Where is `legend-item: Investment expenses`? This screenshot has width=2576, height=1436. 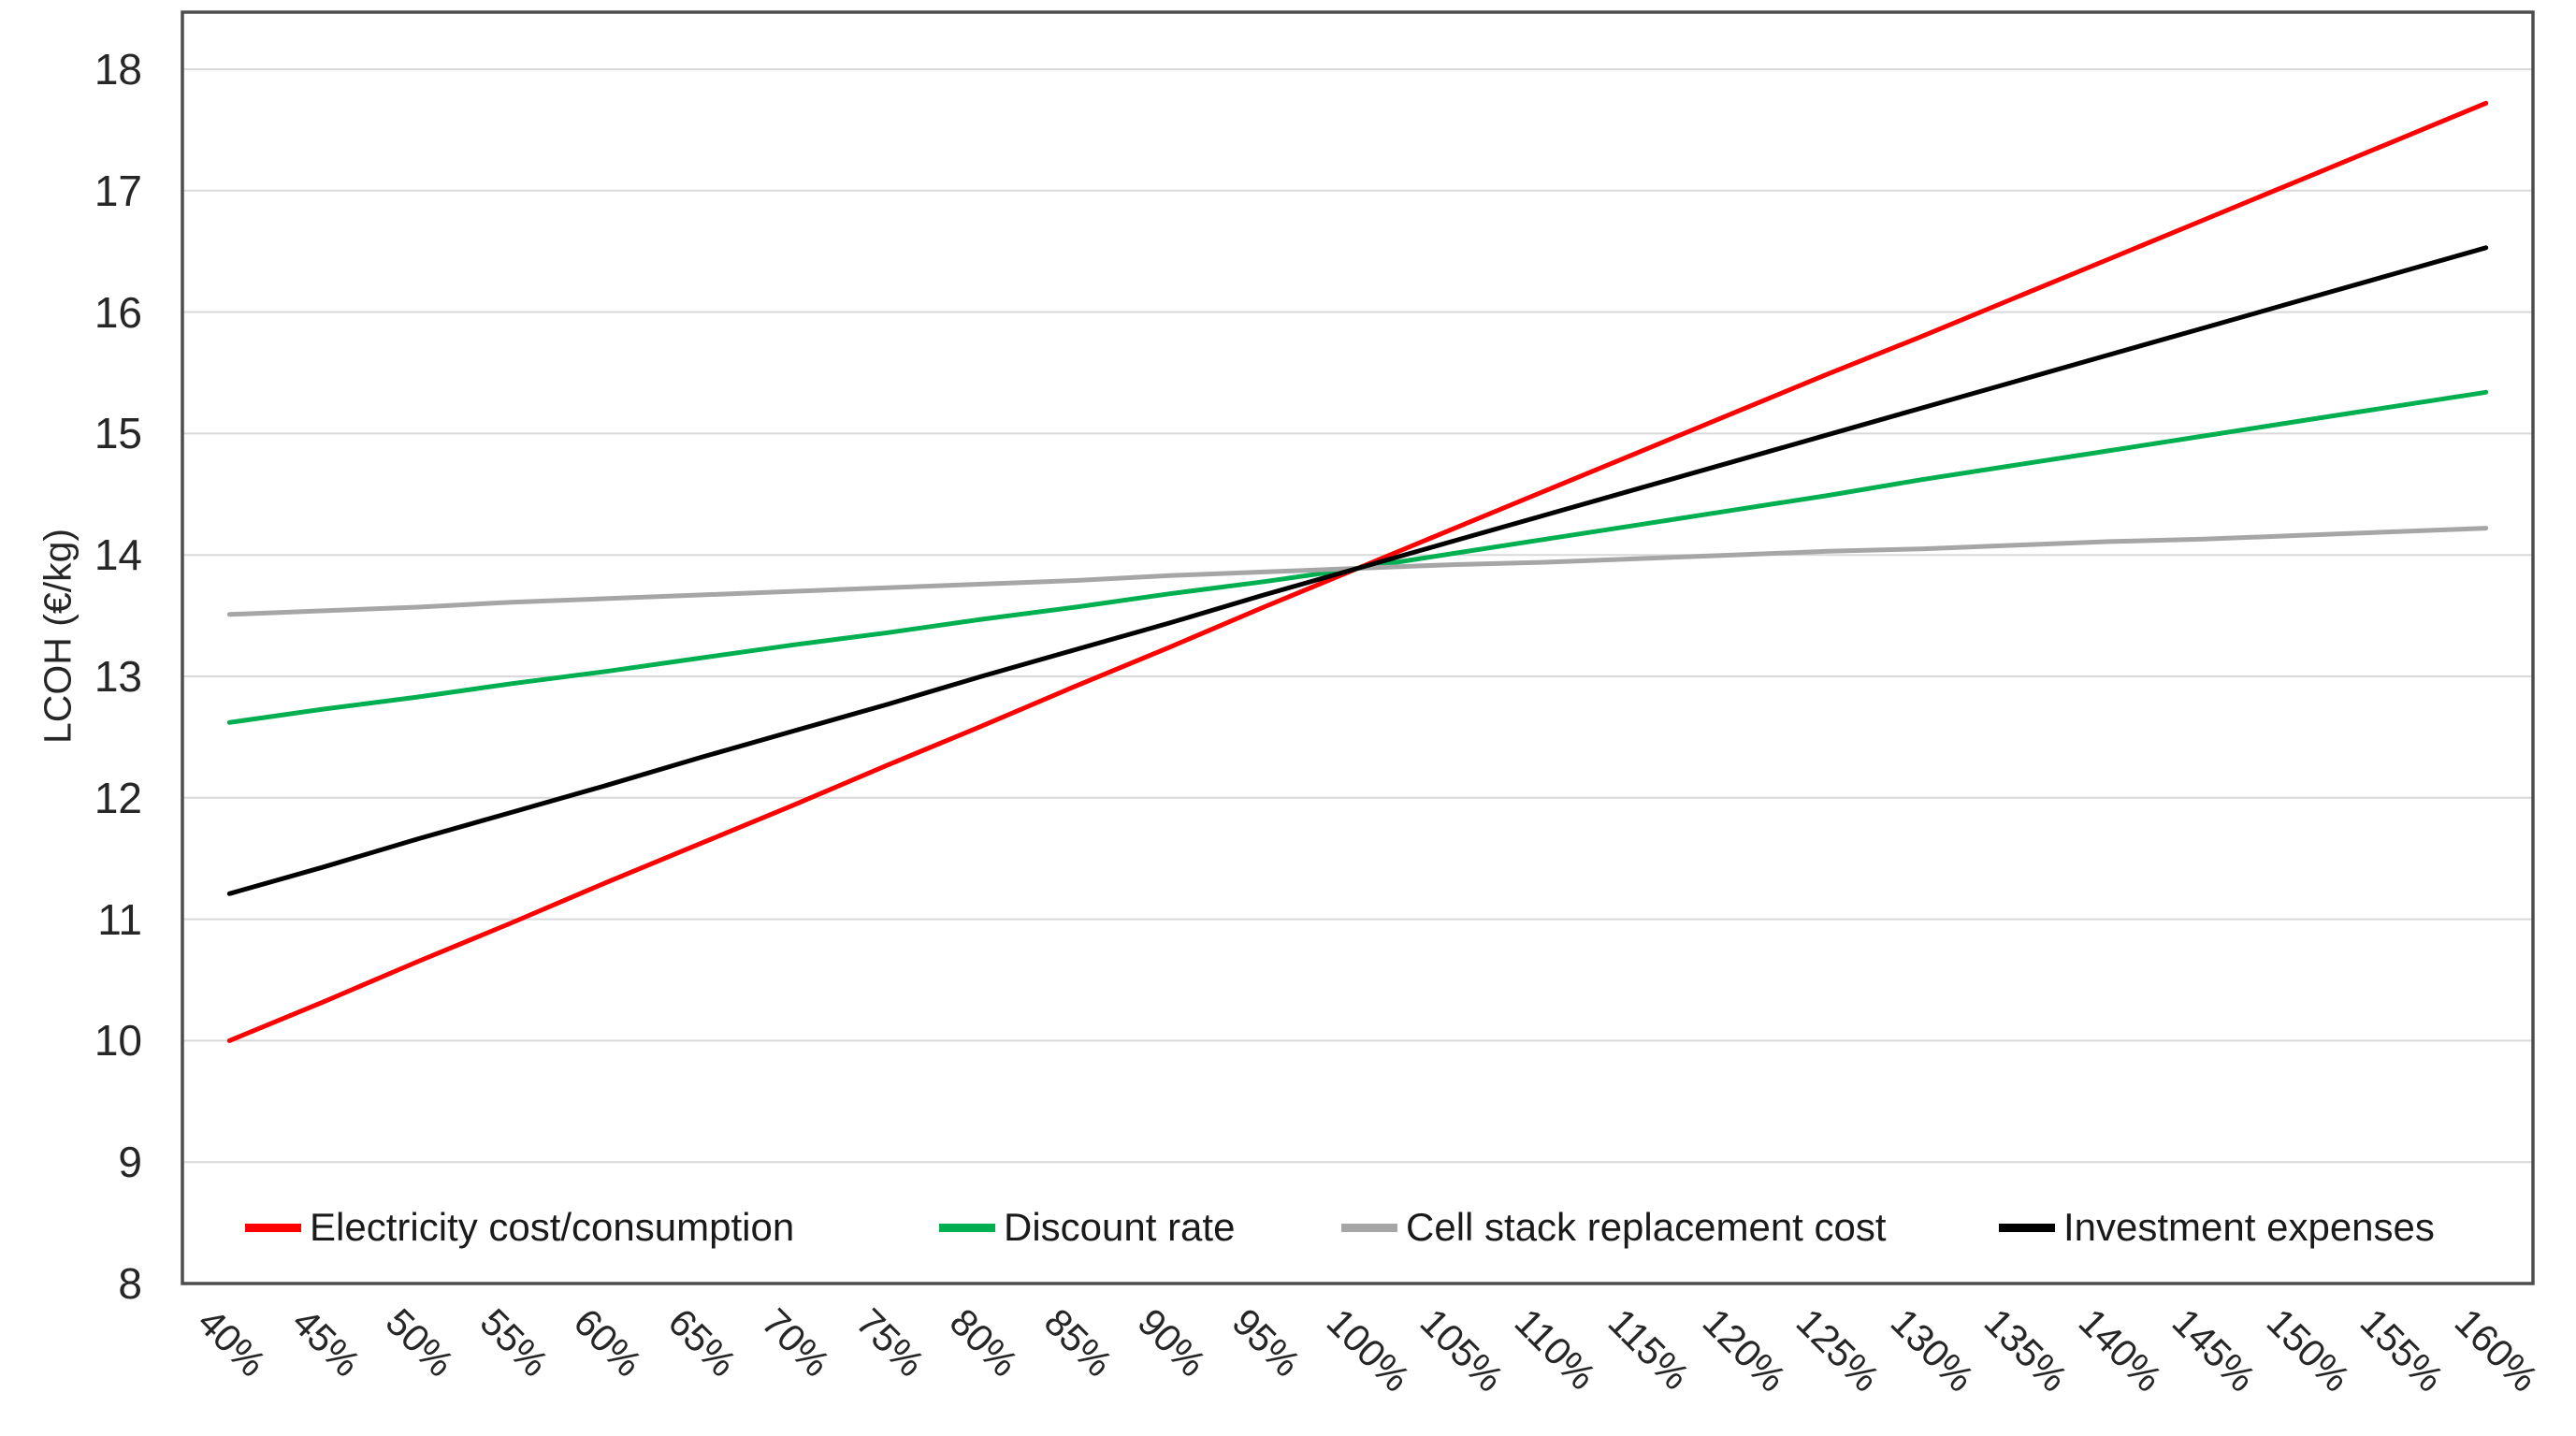
legend-item: Investment expenses is located at coordinates (2217, 1227).